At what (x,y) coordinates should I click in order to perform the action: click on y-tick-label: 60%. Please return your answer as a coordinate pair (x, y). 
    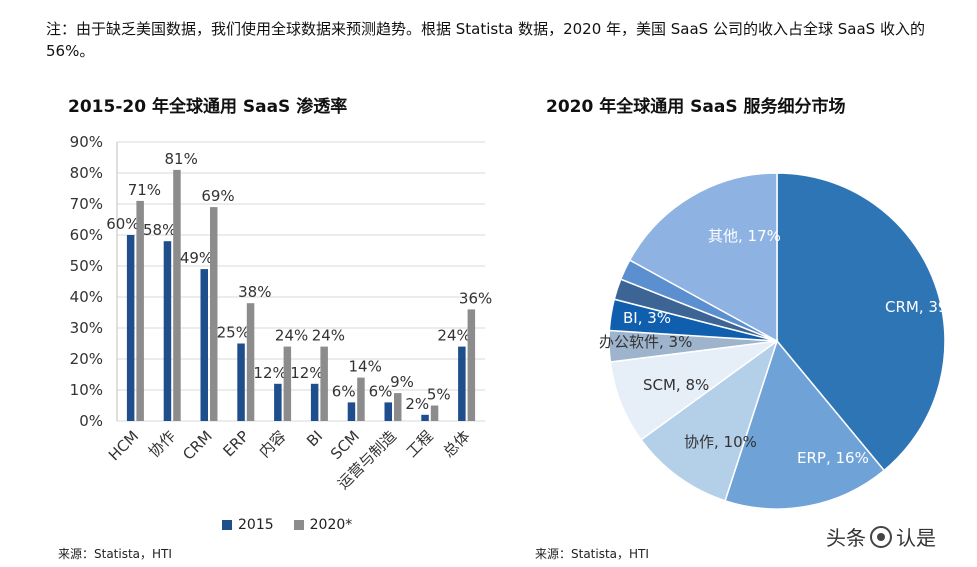
    Looking at the image, I should click on (86, 235).